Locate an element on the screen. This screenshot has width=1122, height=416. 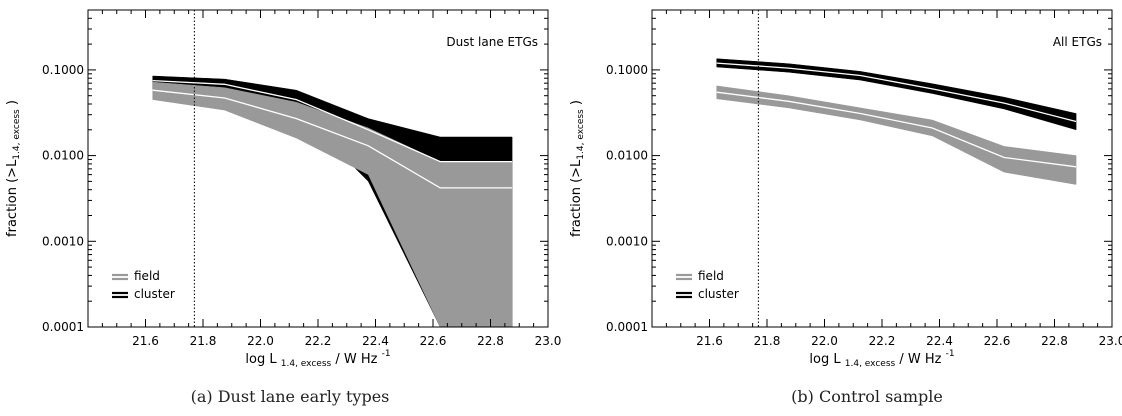
chart-title: Dust lane ETGs is located at coordinates (492, 42).